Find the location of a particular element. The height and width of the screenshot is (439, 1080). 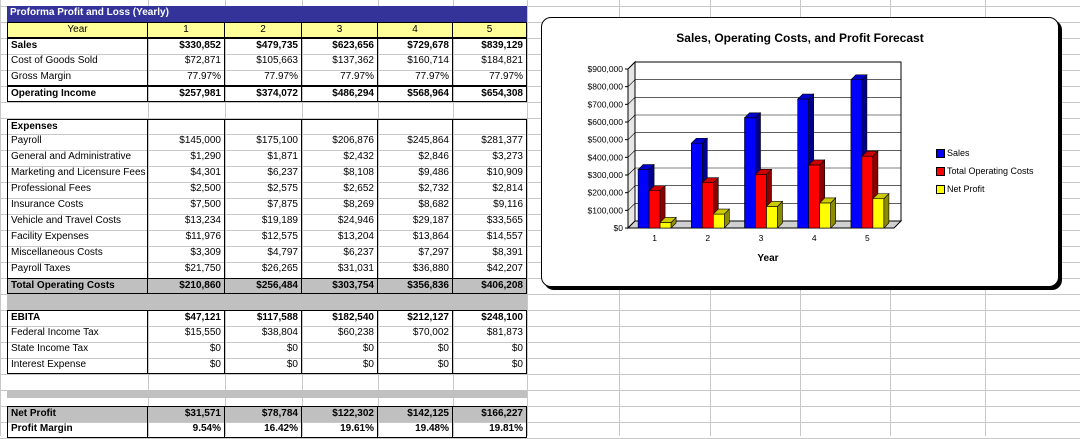

gross-row-value: $160,714 is located at coordinates (415, 62).